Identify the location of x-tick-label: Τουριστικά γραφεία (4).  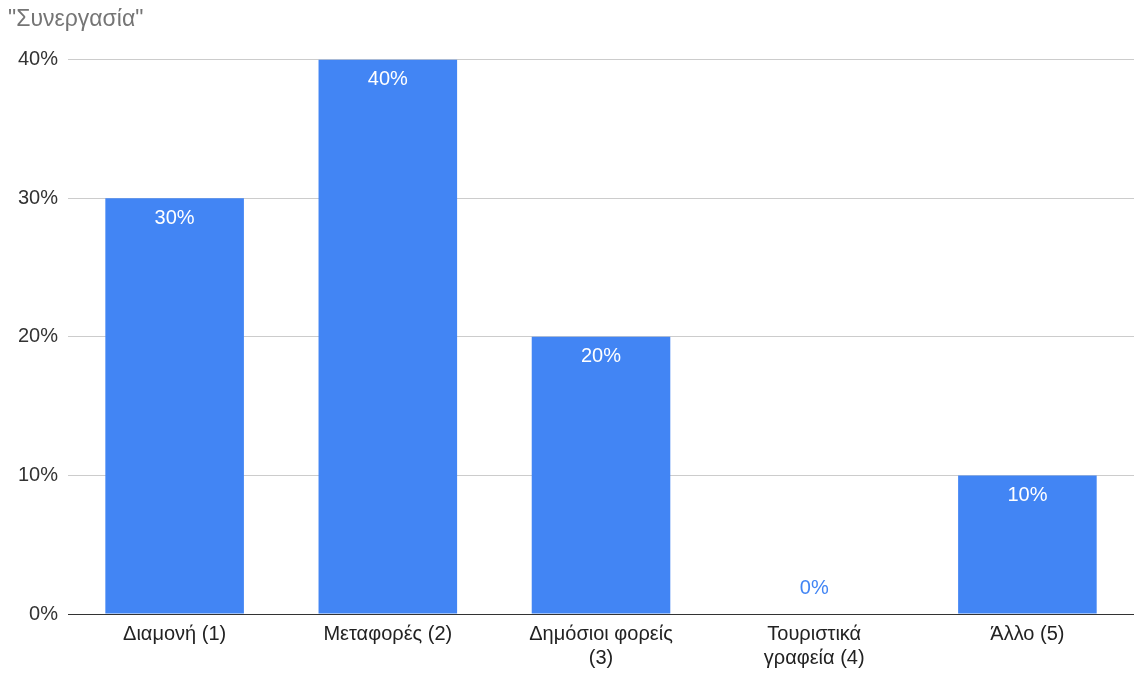
(814, 644).